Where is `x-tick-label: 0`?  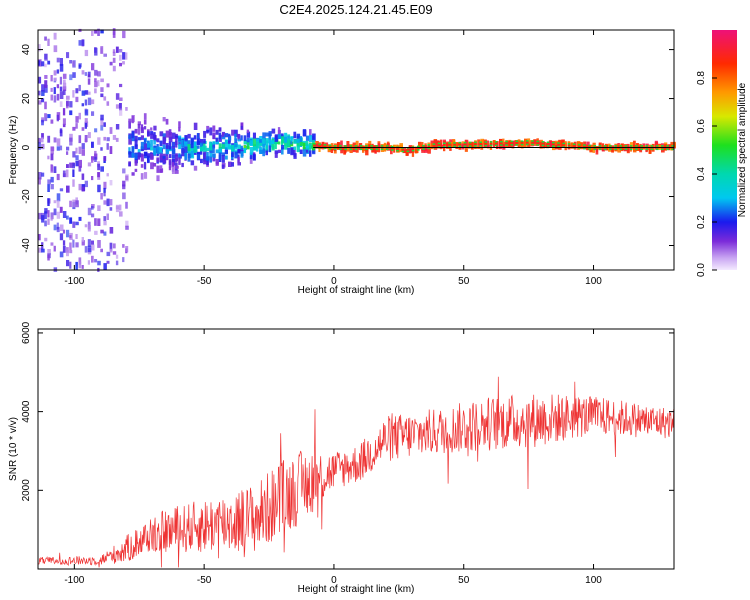
x-tick-label: 0 is located at coordinates (334, 281).